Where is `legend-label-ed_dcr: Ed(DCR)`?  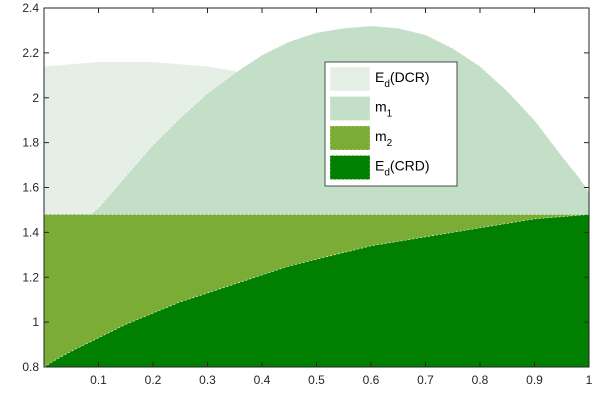 legend-label-ed_dcr: Ed(DCR) is located at coordinates (402, 79).